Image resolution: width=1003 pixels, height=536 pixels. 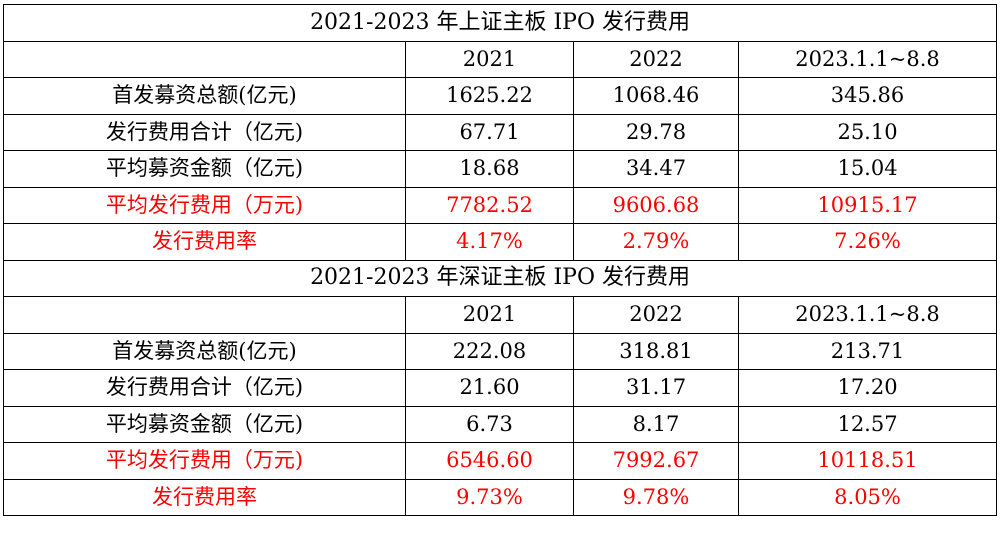 I want to click on row-value: 25.10, so click(x=867, y=132).